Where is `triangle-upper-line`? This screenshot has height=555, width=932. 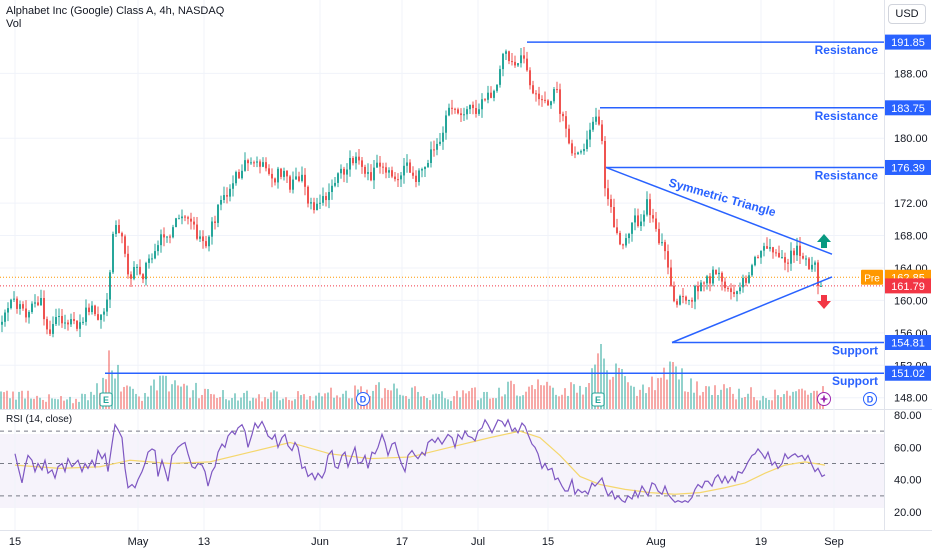 triangle-upper-line is located at coordinates (719, 210).